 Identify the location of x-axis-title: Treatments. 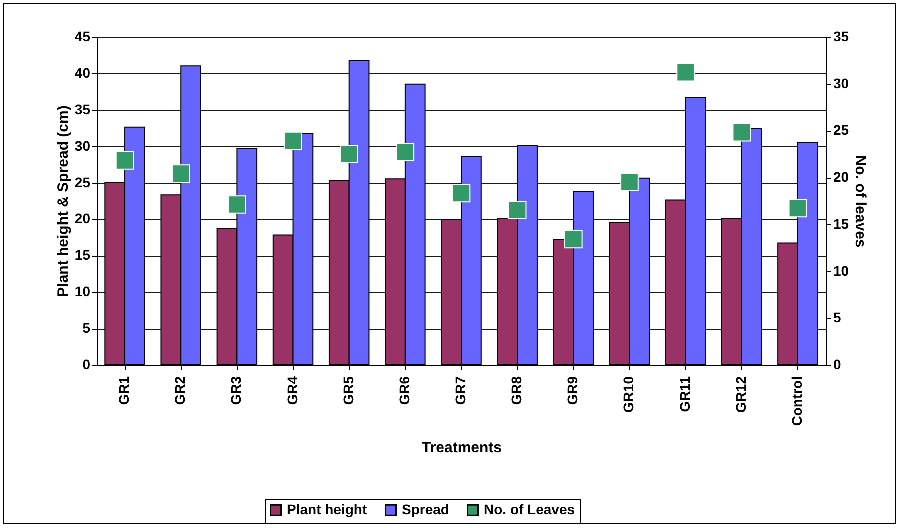
(462, 447).